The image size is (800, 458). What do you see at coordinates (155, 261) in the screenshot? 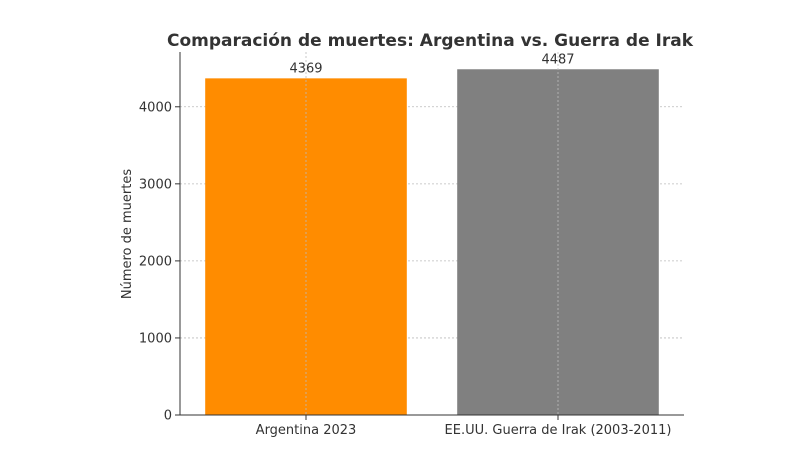
I see `y-tick-label: 2000` at bounding box center [155, 261].